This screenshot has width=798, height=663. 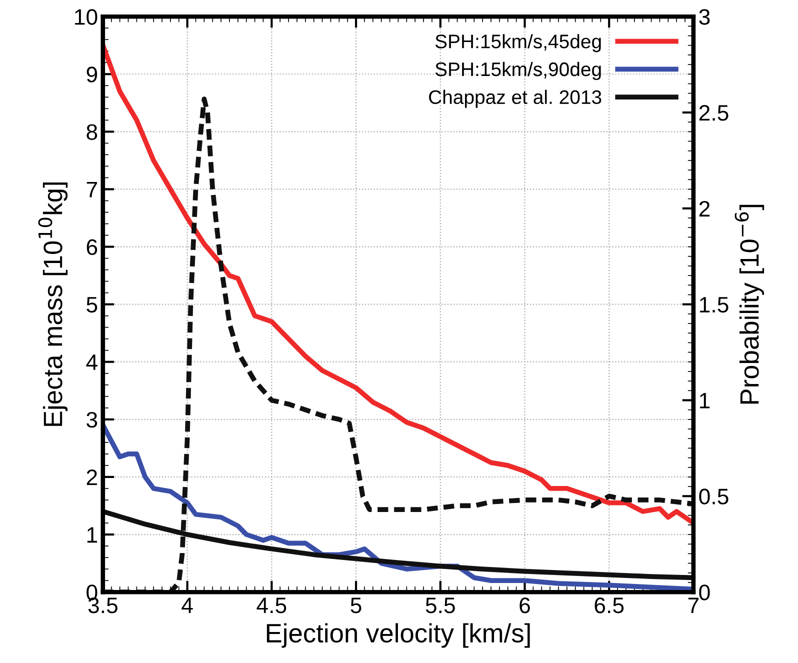 I want to click on x-tick-label: 7, so click(x=693, y=606).